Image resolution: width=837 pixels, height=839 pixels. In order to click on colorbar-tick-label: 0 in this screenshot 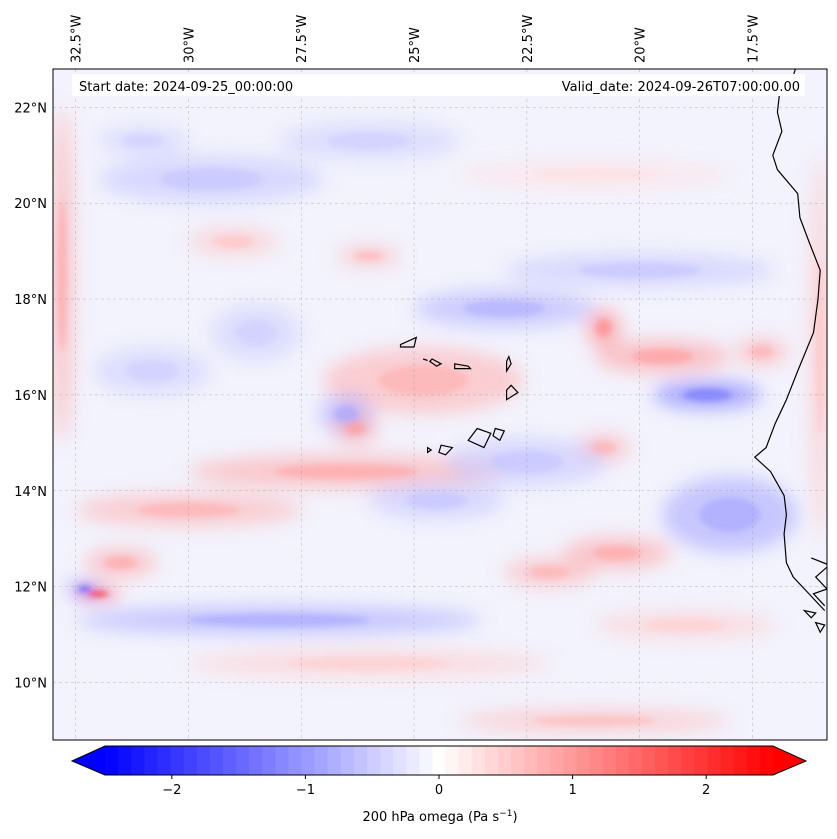, I will do `click(439, 790)`.